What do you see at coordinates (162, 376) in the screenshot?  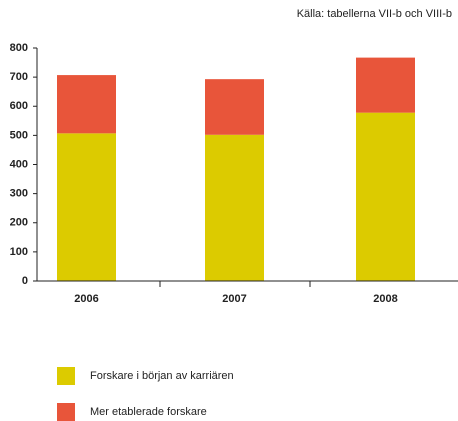 I see `legend-label: Forskare i början av karriären` at bounding box center [162, 376].